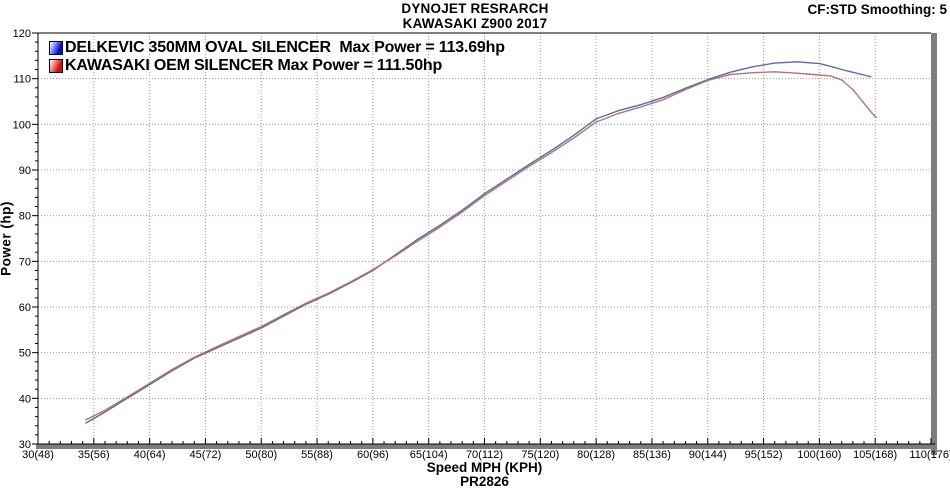  Describe the element at coordinates (206, 455) in the screenshot. I see `x-tick-label: 45(72)` at that location.